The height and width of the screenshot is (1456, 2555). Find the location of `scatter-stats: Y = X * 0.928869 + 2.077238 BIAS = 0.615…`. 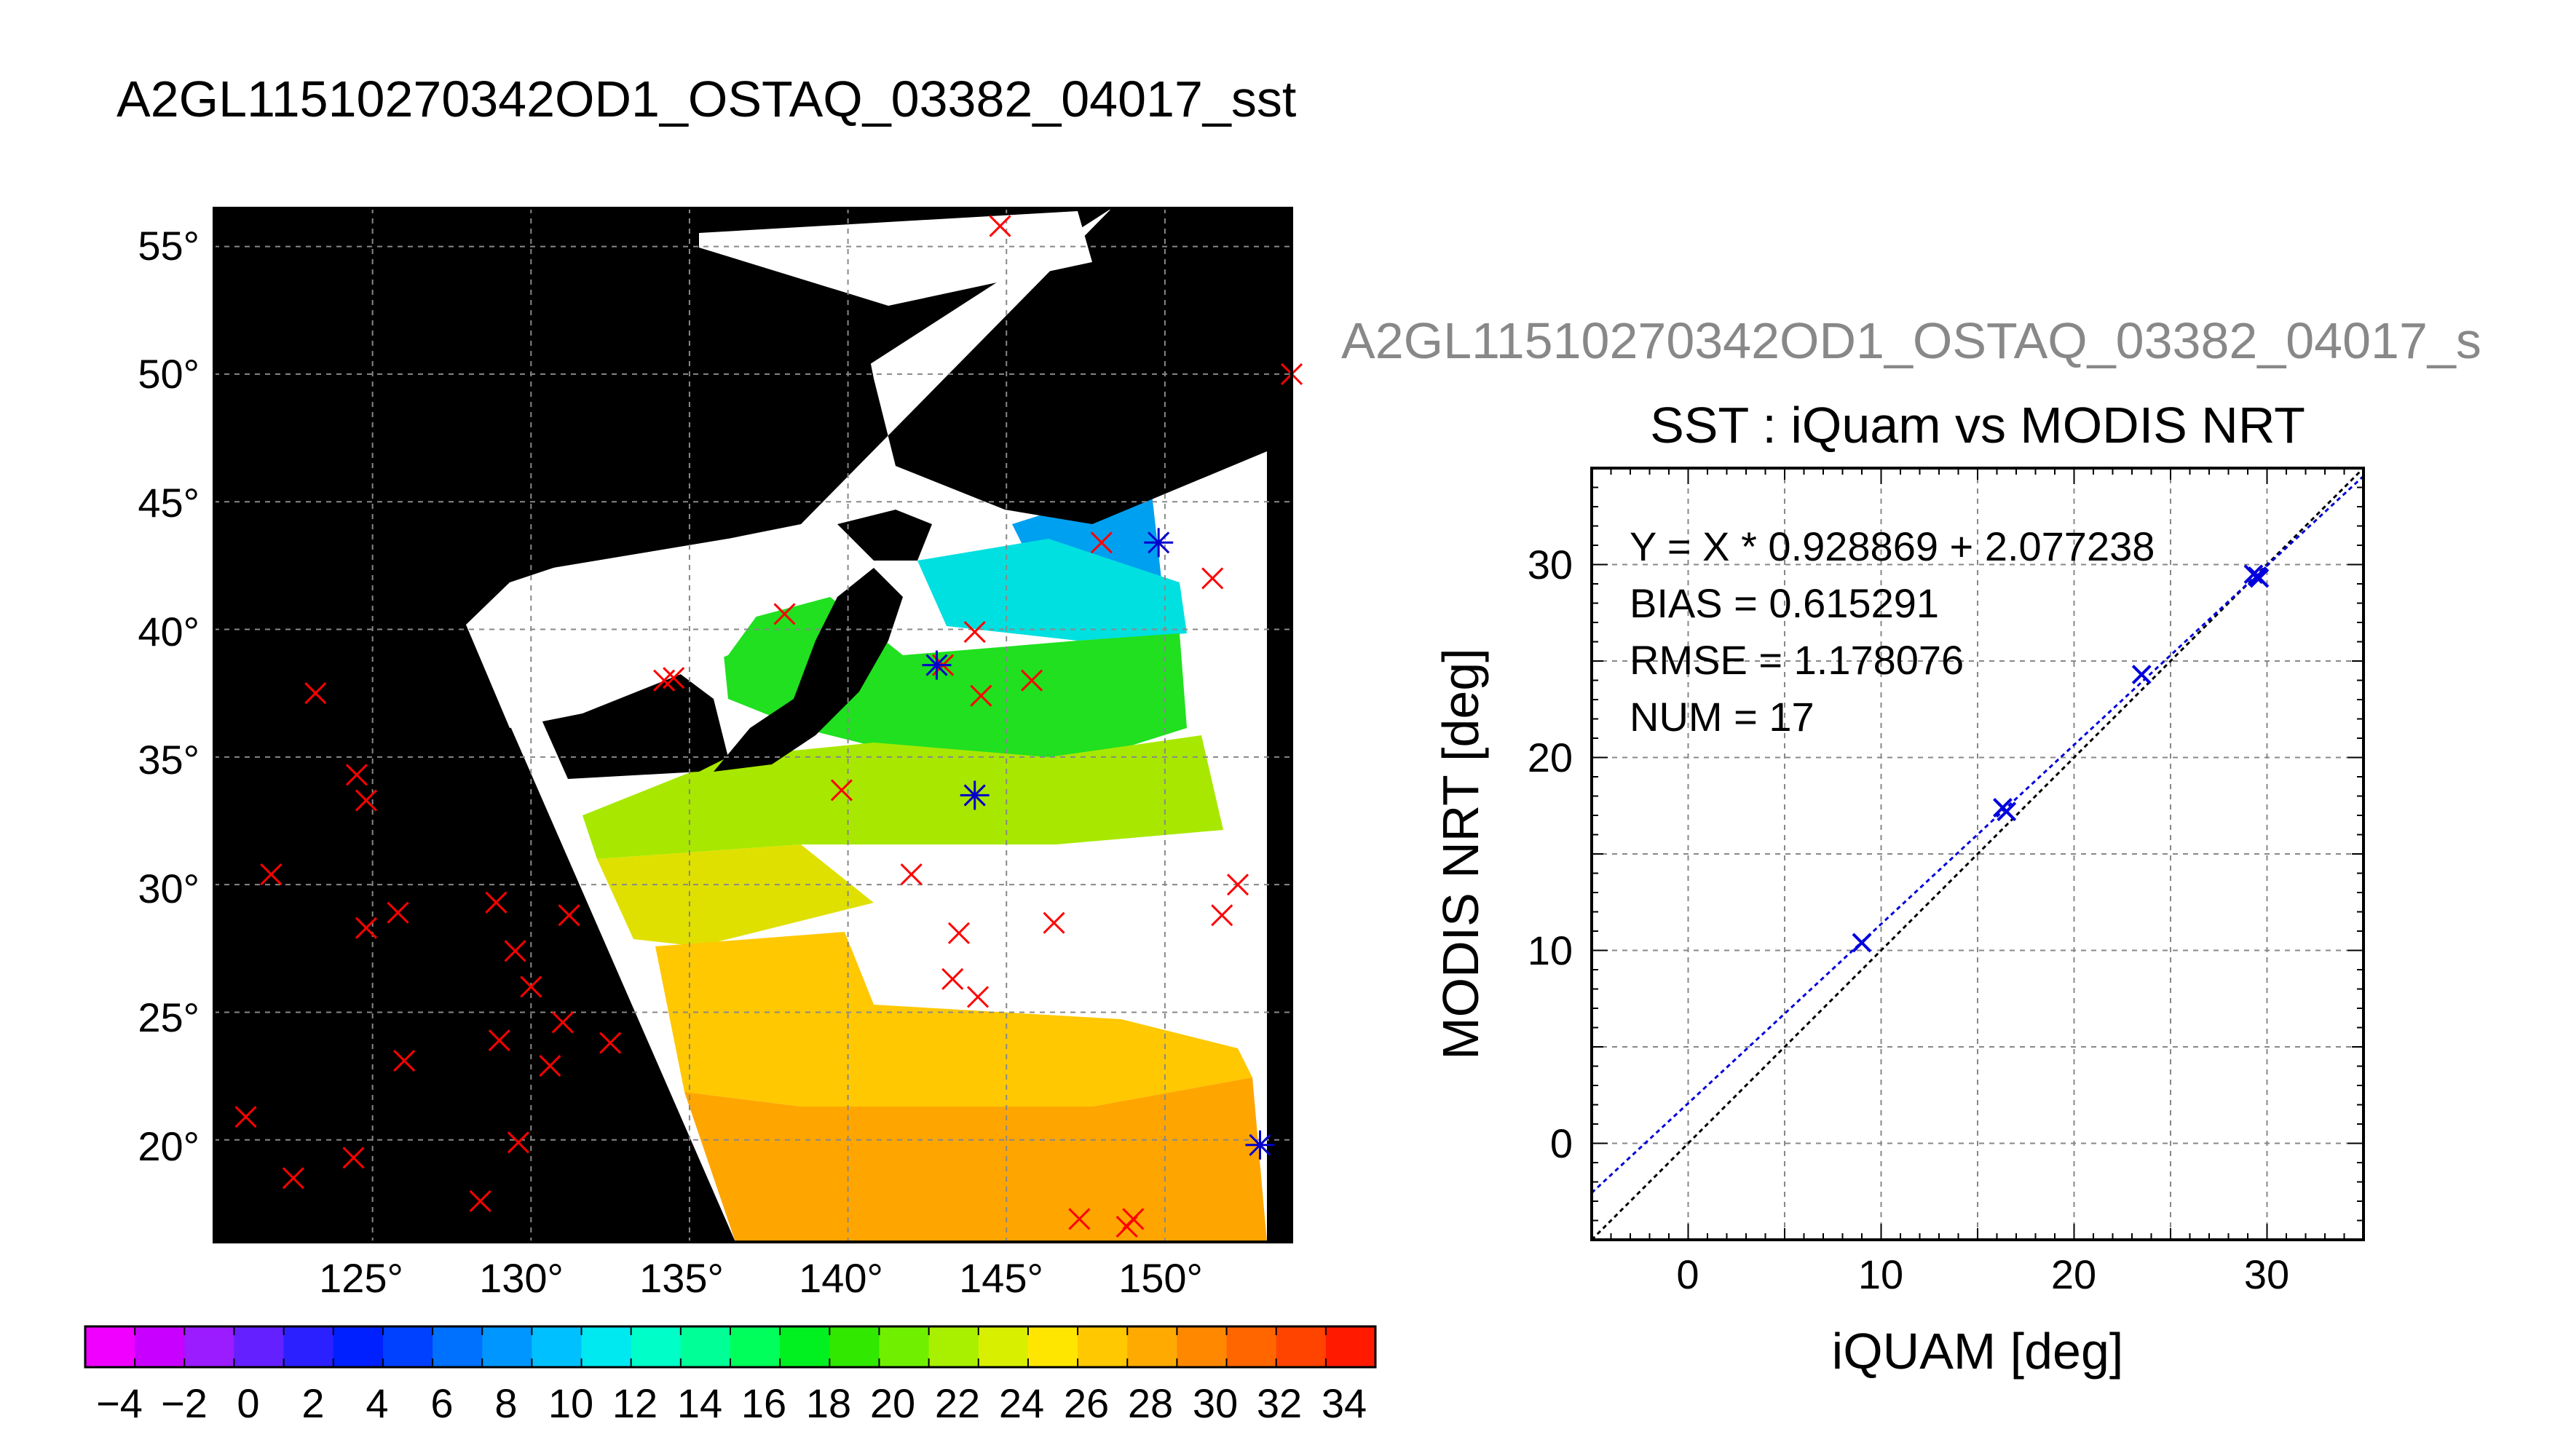

scatter-stats: Y = X * 0.928869 + 2.077238 BIAS = 0.615… is located at coordinates (1892, 631).